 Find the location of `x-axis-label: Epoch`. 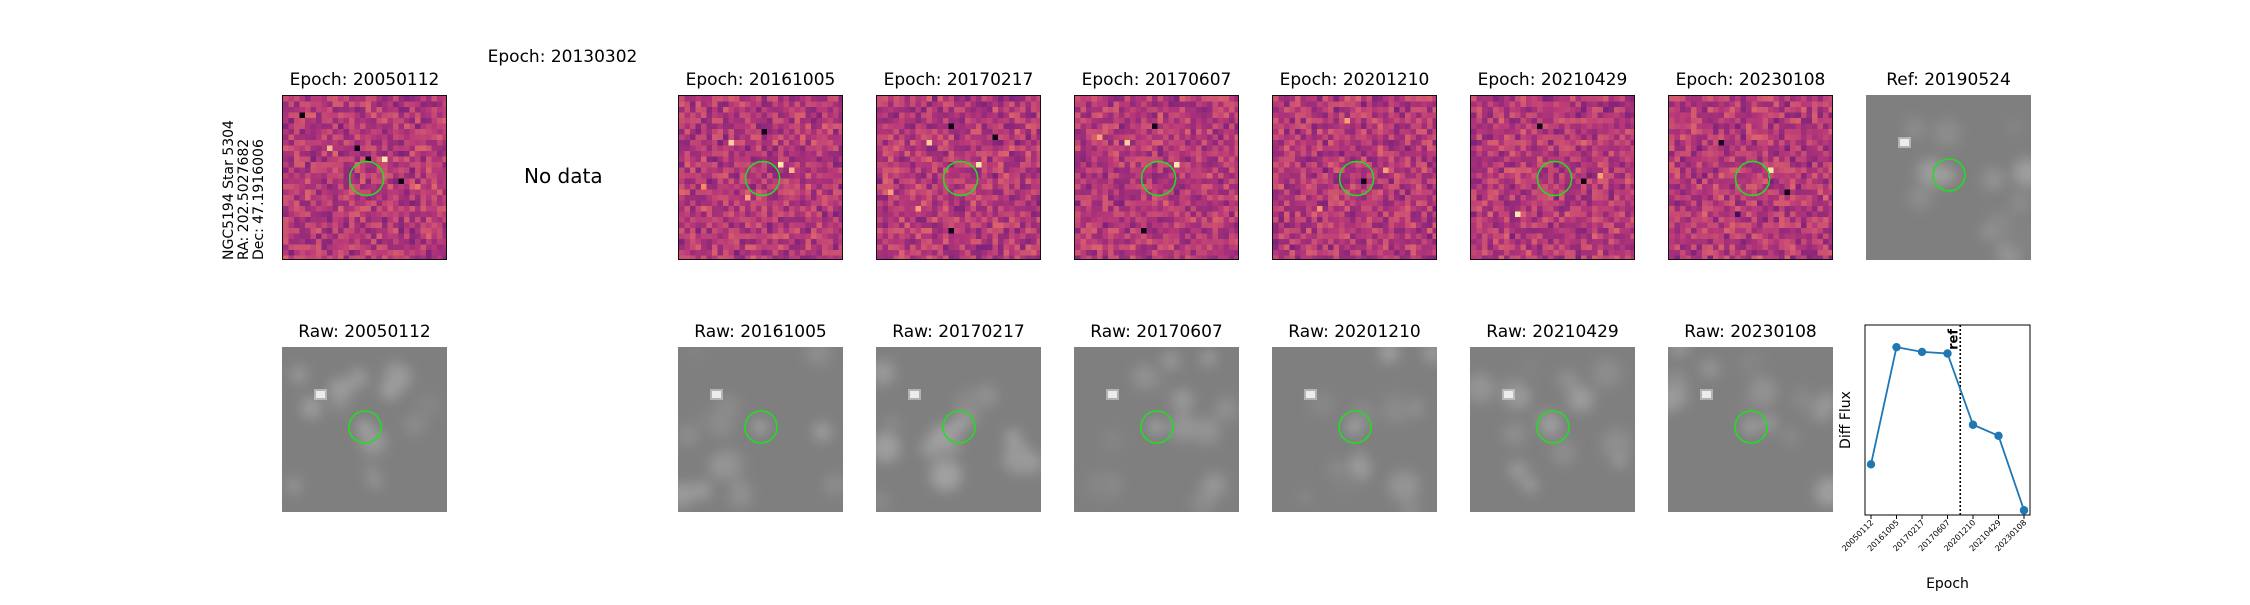

x-axis-label: Epoch is located at coordinates (1947, 584).